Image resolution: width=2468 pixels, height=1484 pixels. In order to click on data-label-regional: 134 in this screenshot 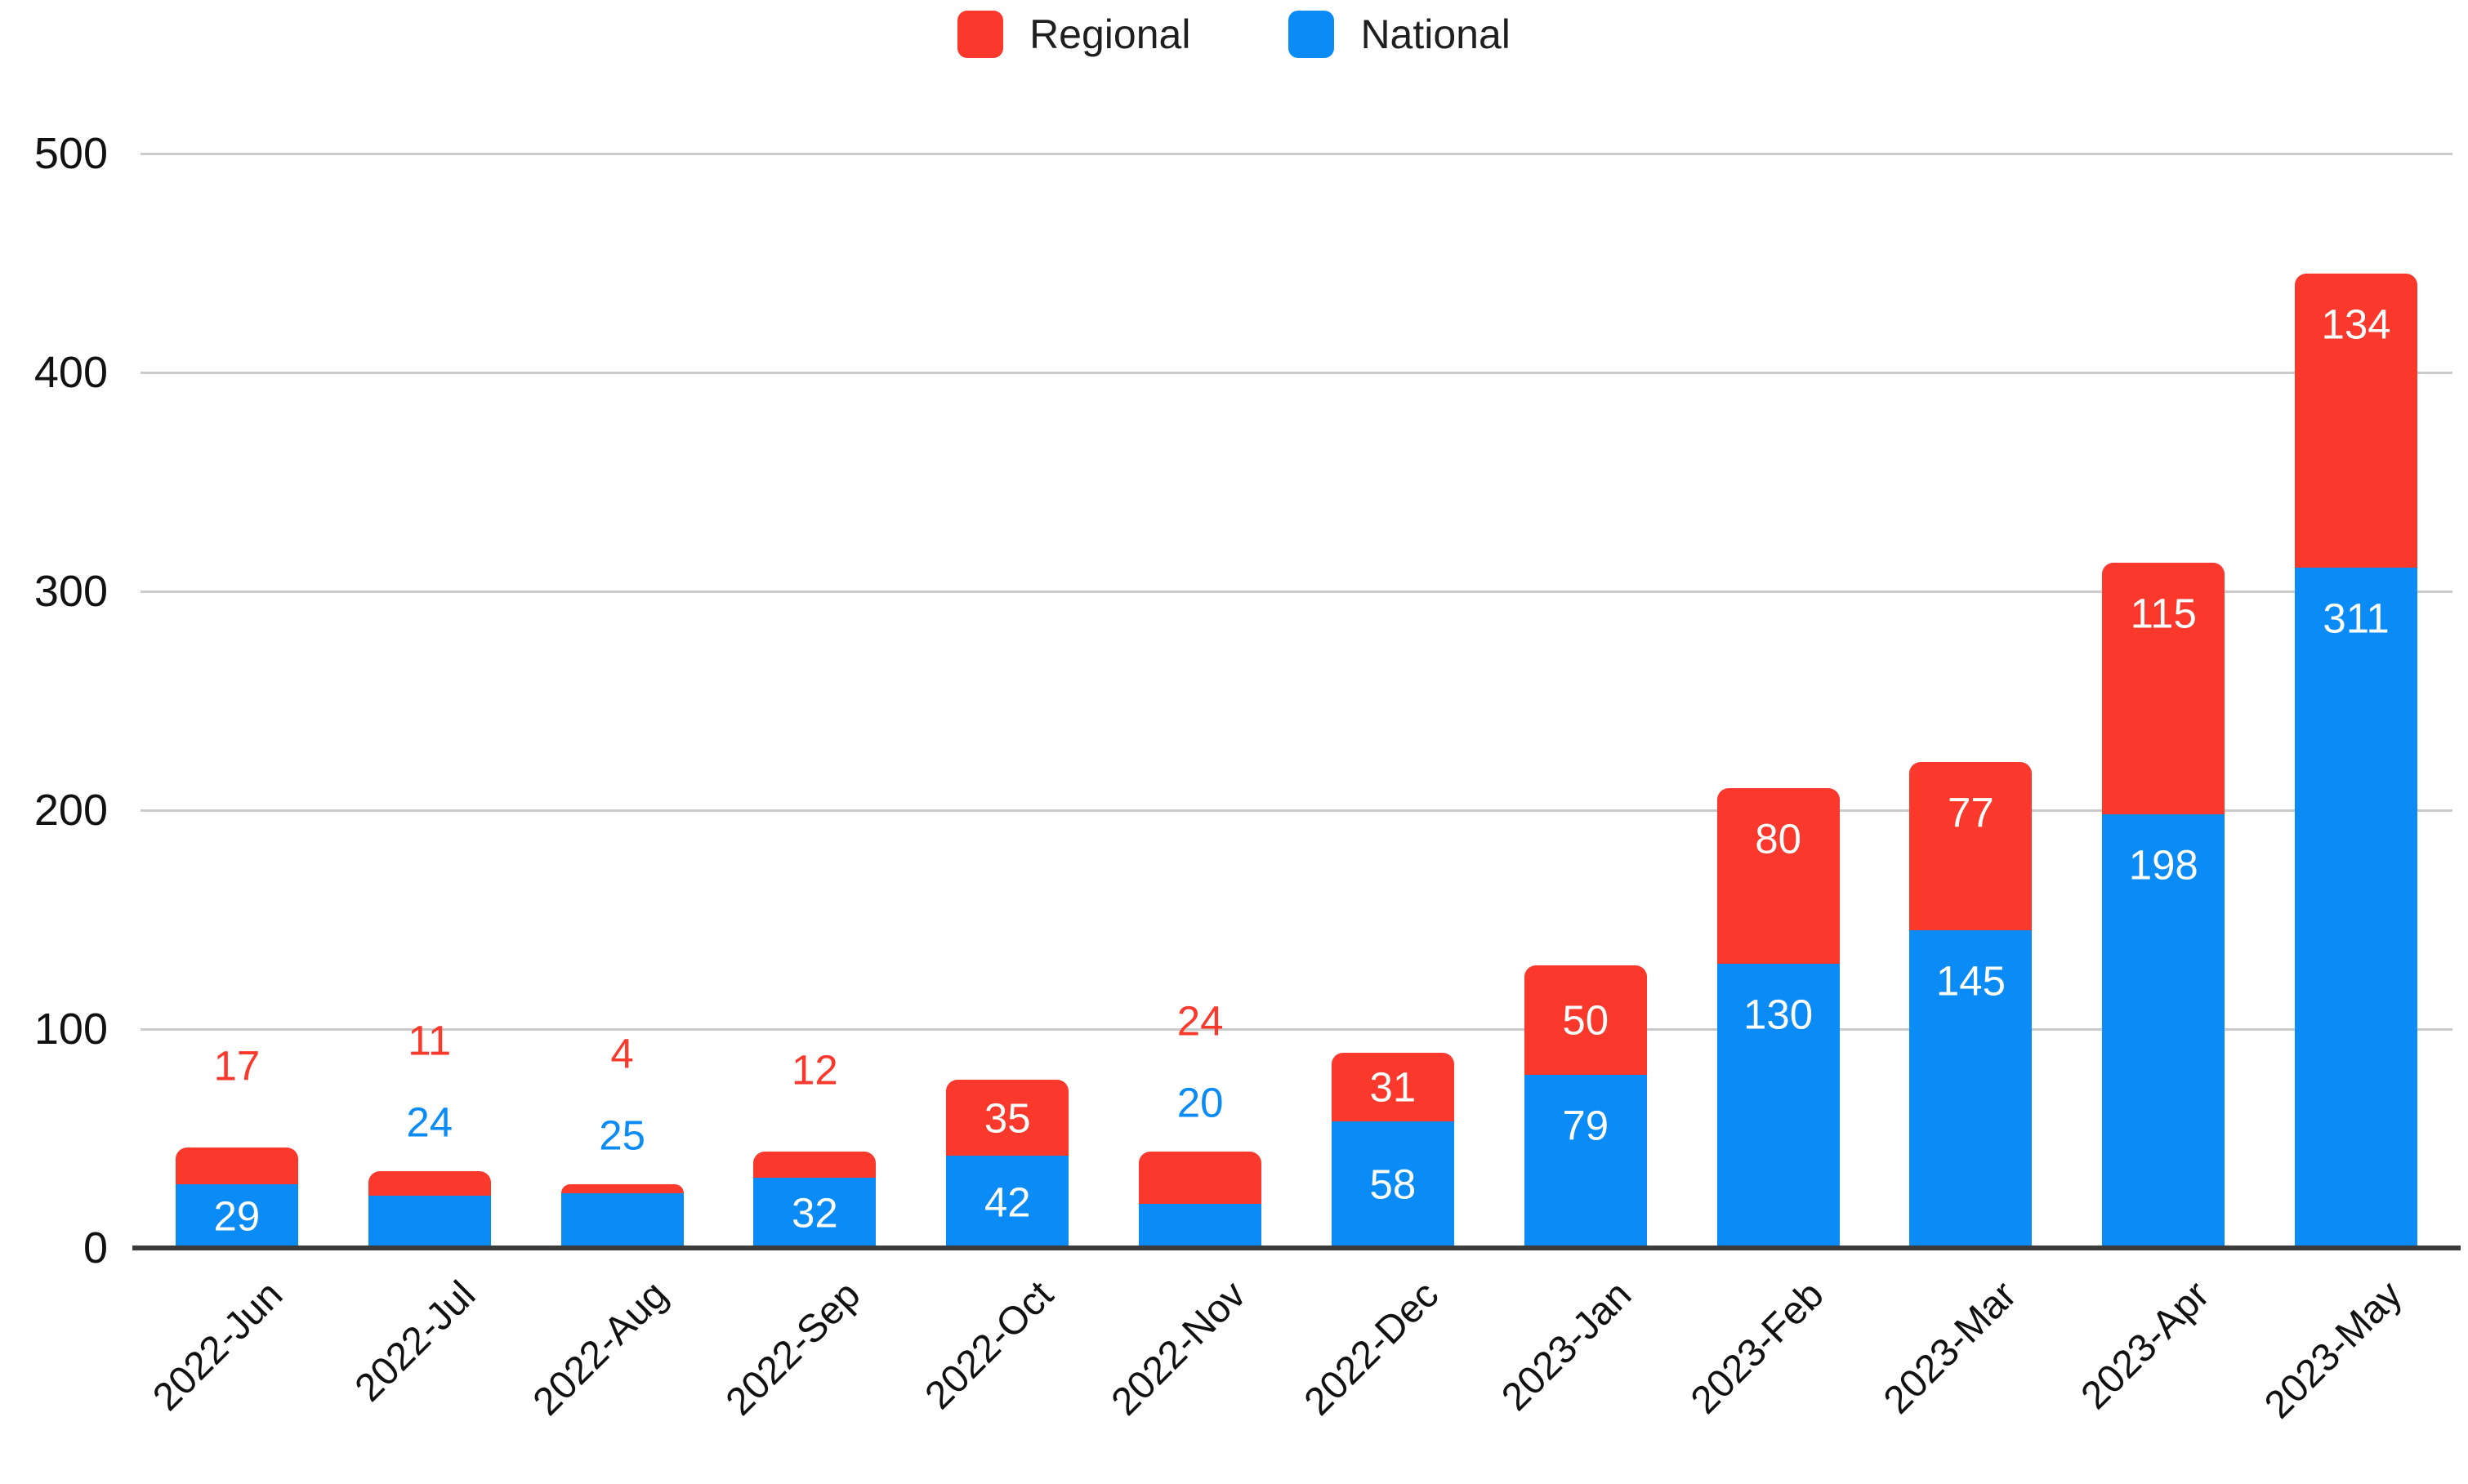, I will do `click(2356, 324)`.